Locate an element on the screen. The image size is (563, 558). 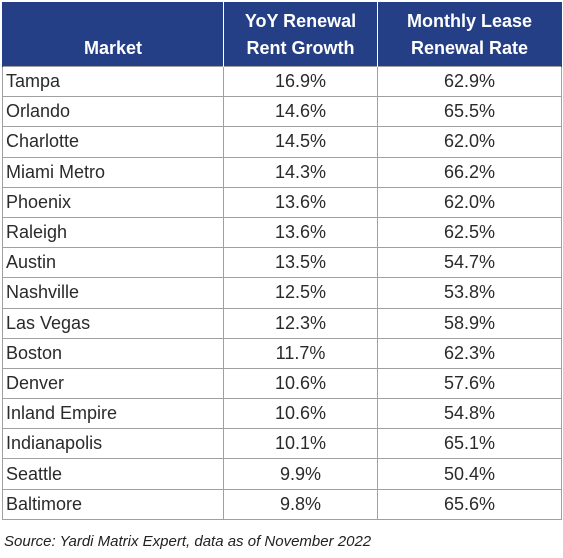
table-row: Tampa 16.9% 62.9% is located at coordinates (282, 81).